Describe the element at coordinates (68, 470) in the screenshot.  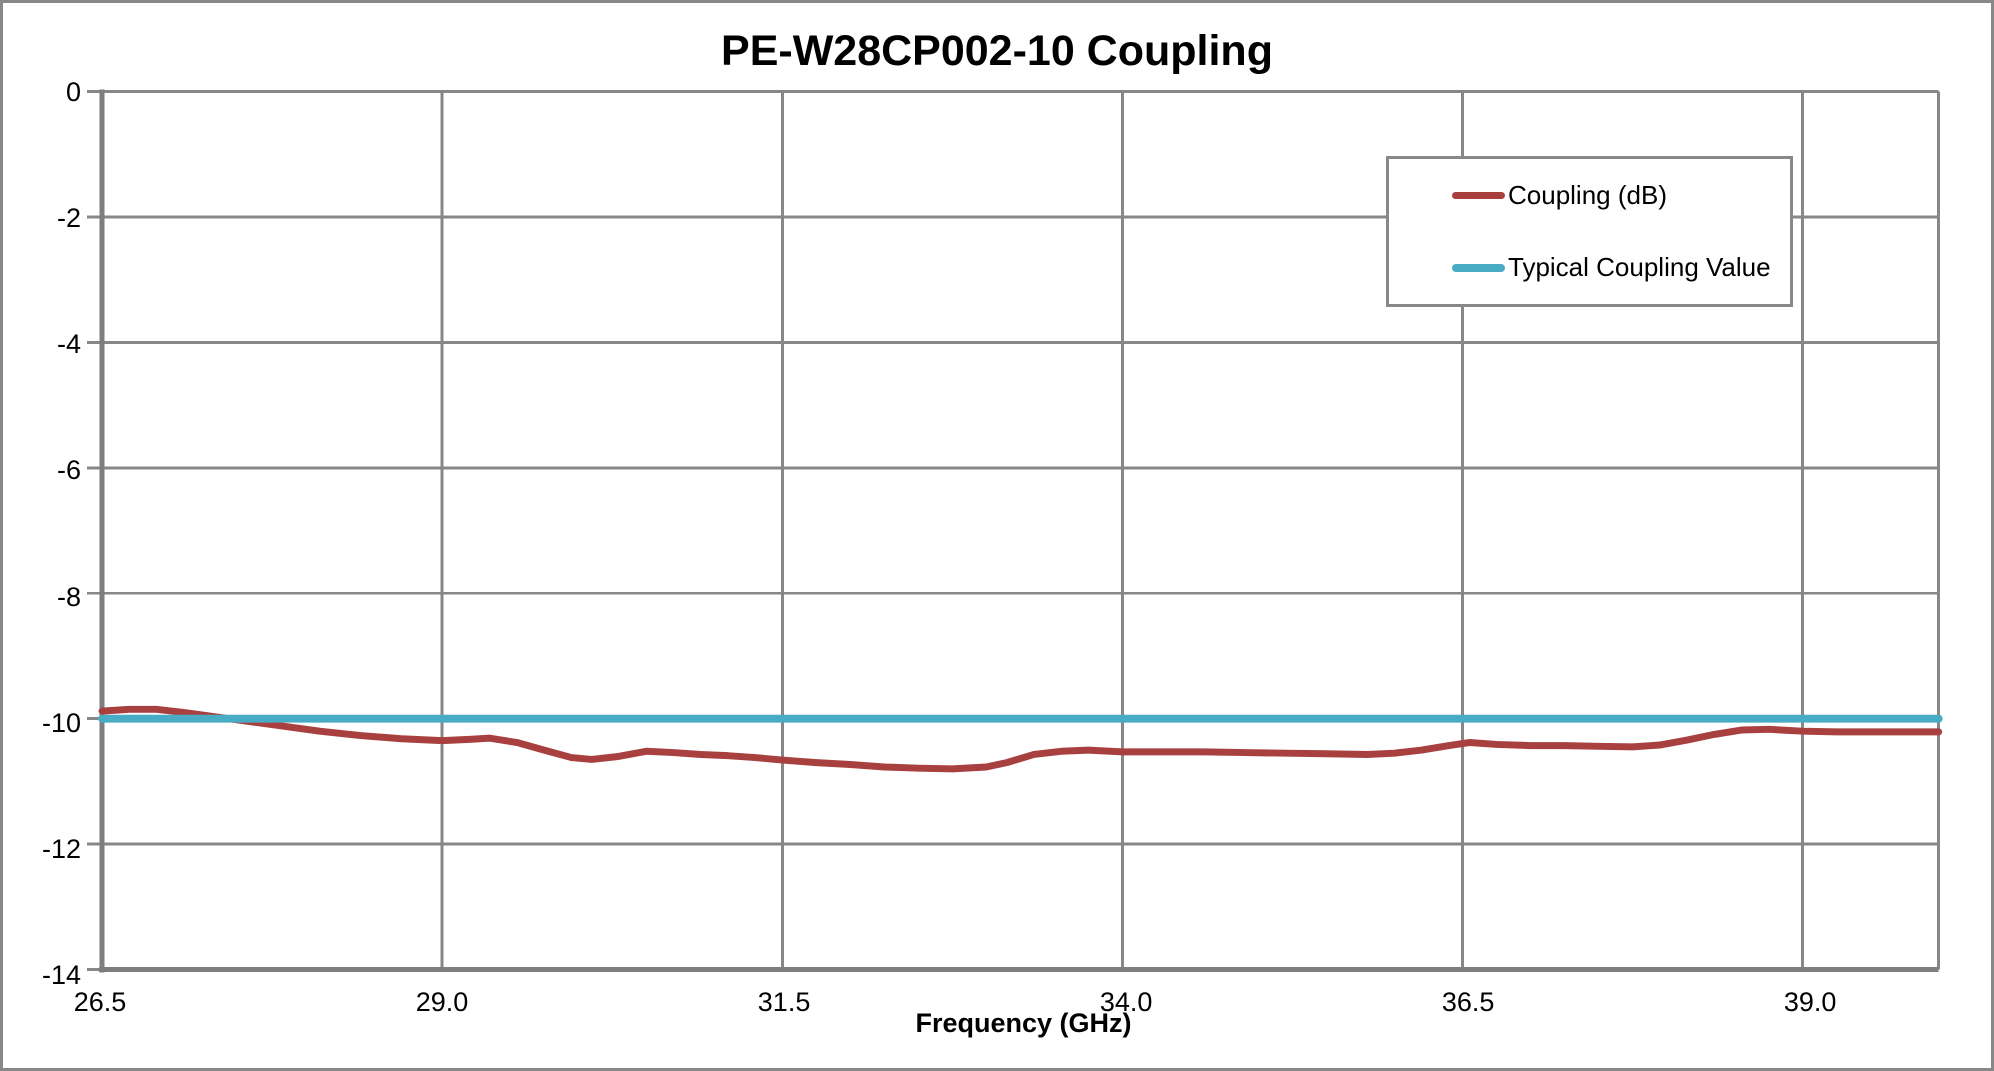
I see `y-tick-label: -6` at that location.